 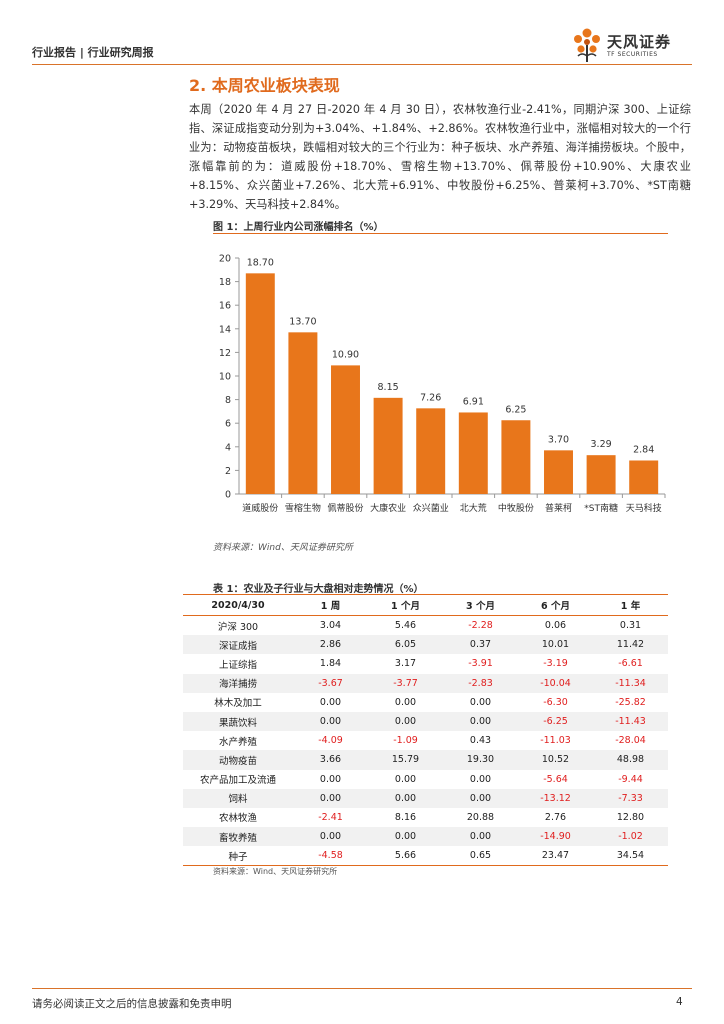 I want to click on section-title: 2. 本周农业板块表现, so click(x=264, y=85).